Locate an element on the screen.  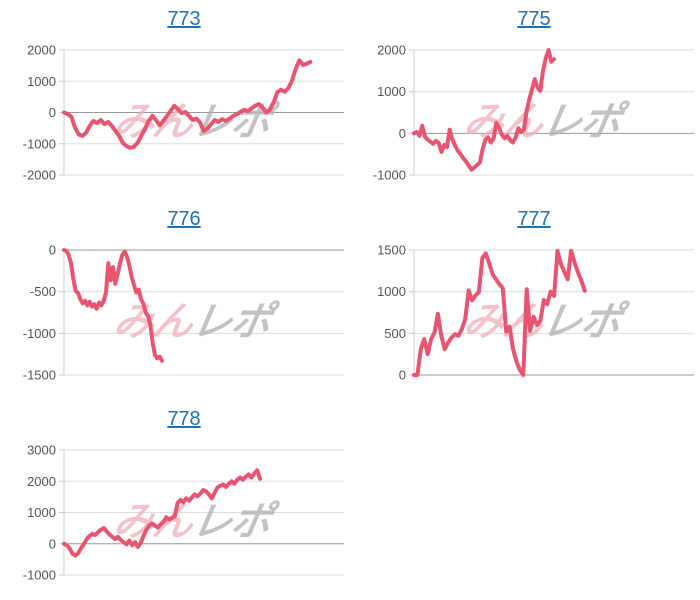
chart-title-row: 773 is located at coordinates (175, 19).